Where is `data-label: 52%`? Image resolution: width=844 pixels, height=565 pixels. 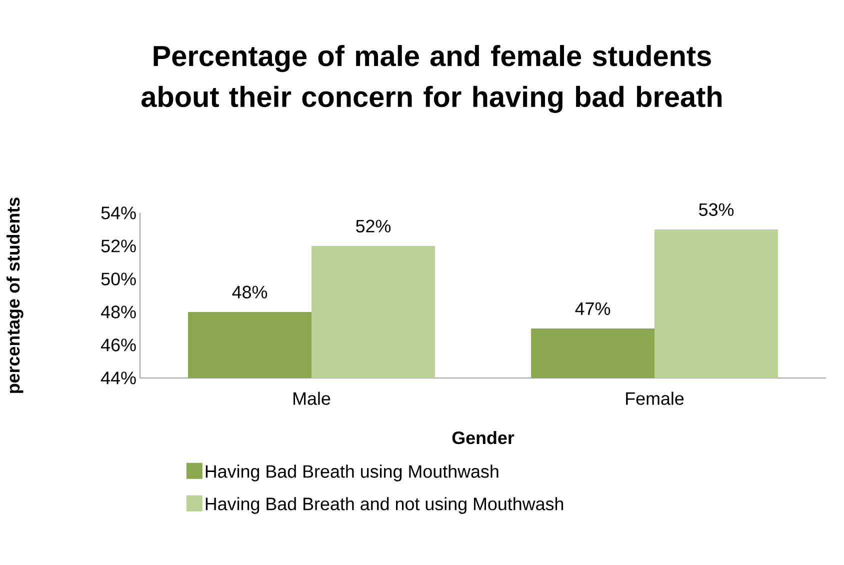
data-label: 52% is located at coordinates (373, 226).